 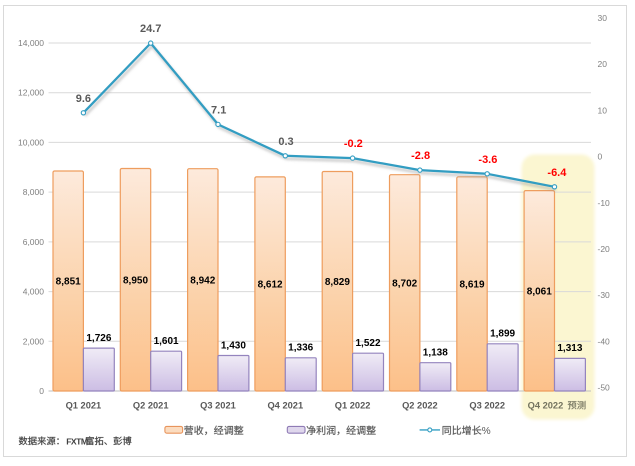 What do you see at coordinates (603, 110) in the screenshot?
I see `svg-text: 10` at bounding box center [603, 110].